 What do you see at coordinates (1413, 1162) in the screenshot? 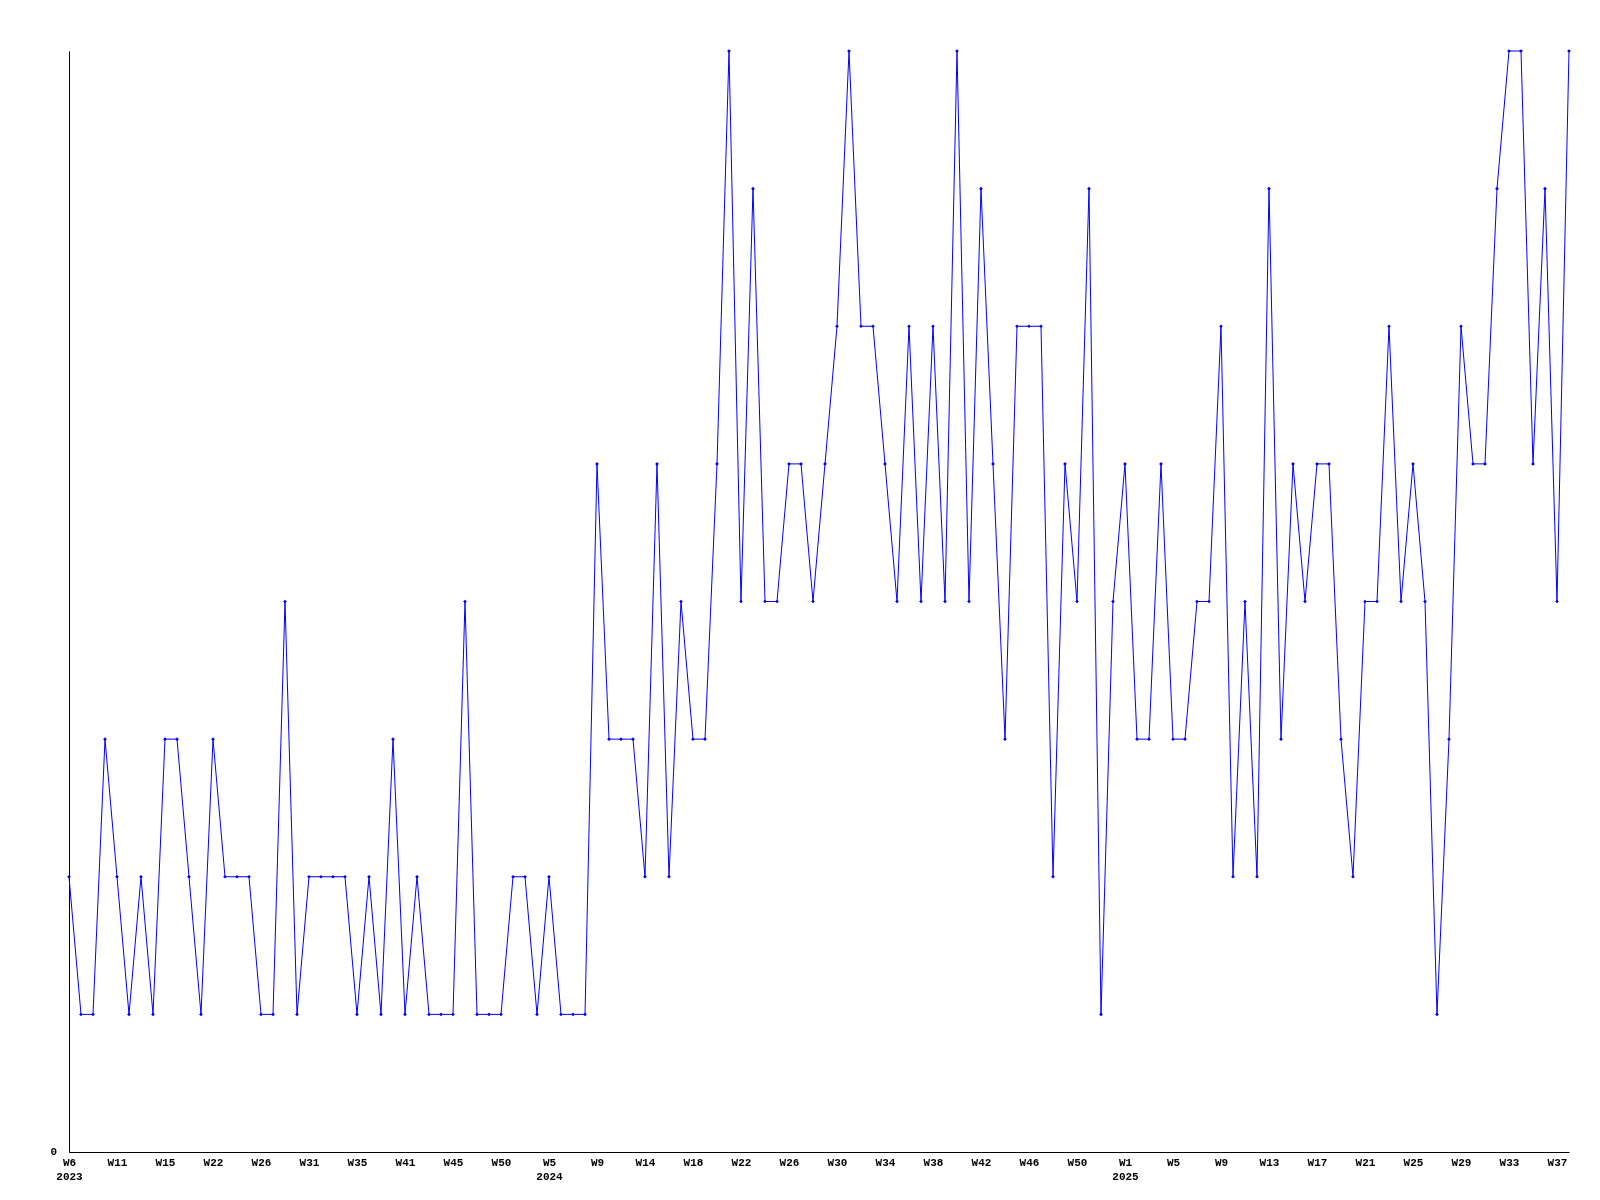
I see `x-tick-label: W25` at bounding box center [1413, 1162].